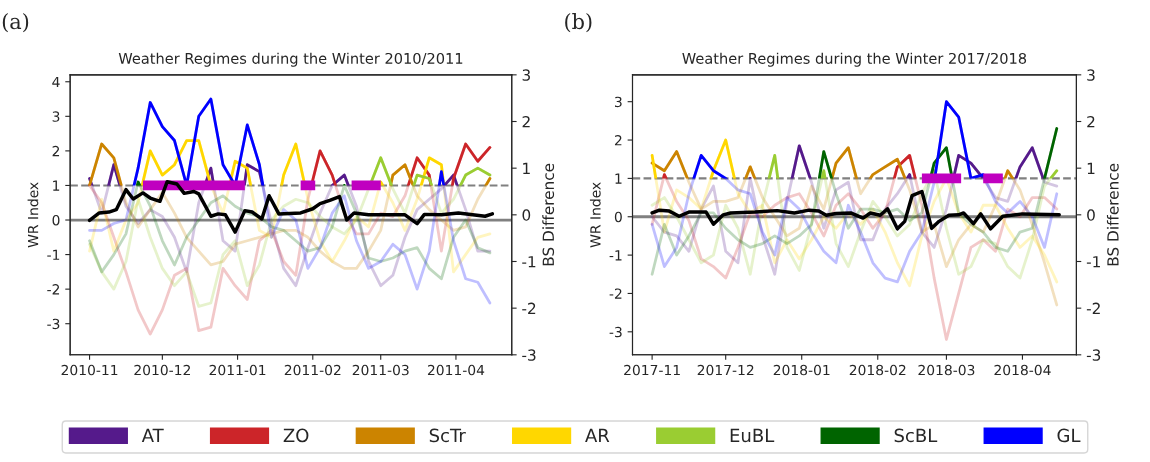 The height and width of the screenshot is (462, 1150). What do you see at coordinates (946, 370) in the screenshot?
I see `x-tick-label: 2018-03` at bounding box center [946, 370].